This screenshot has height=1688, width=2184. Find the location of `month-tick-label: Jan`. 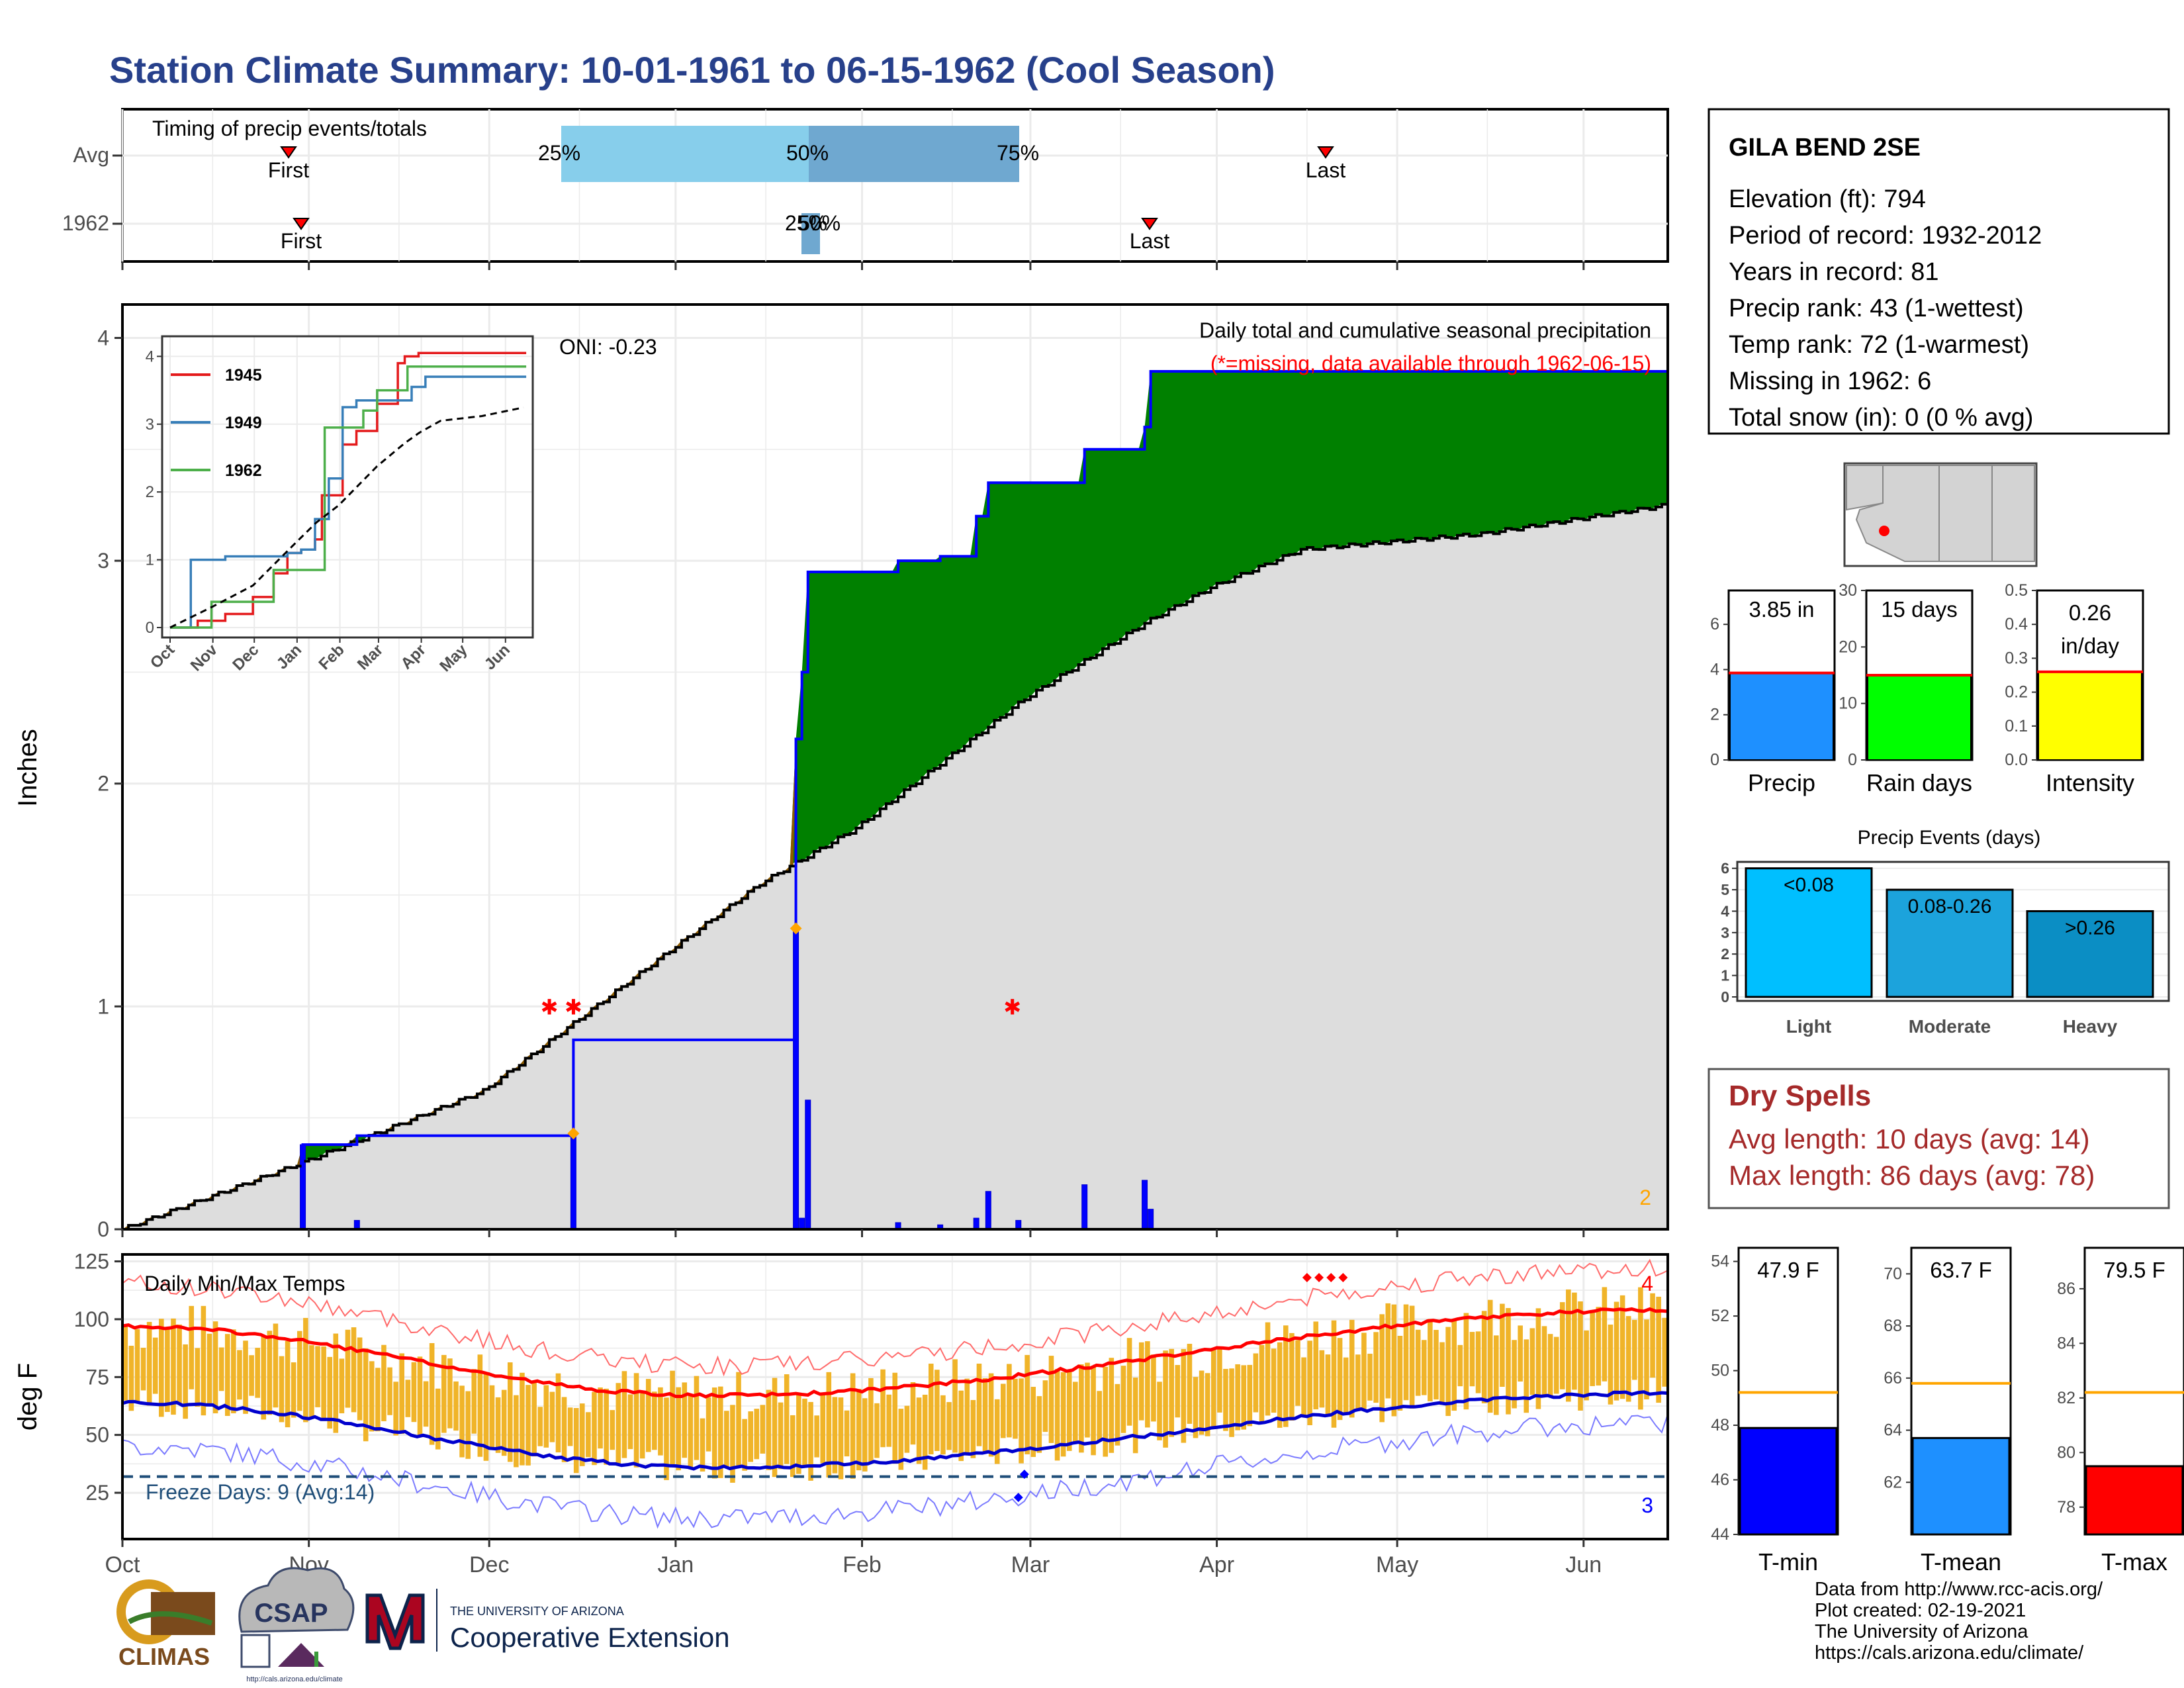

month-tick-label: Jan is located at coordinates (675, 1564).